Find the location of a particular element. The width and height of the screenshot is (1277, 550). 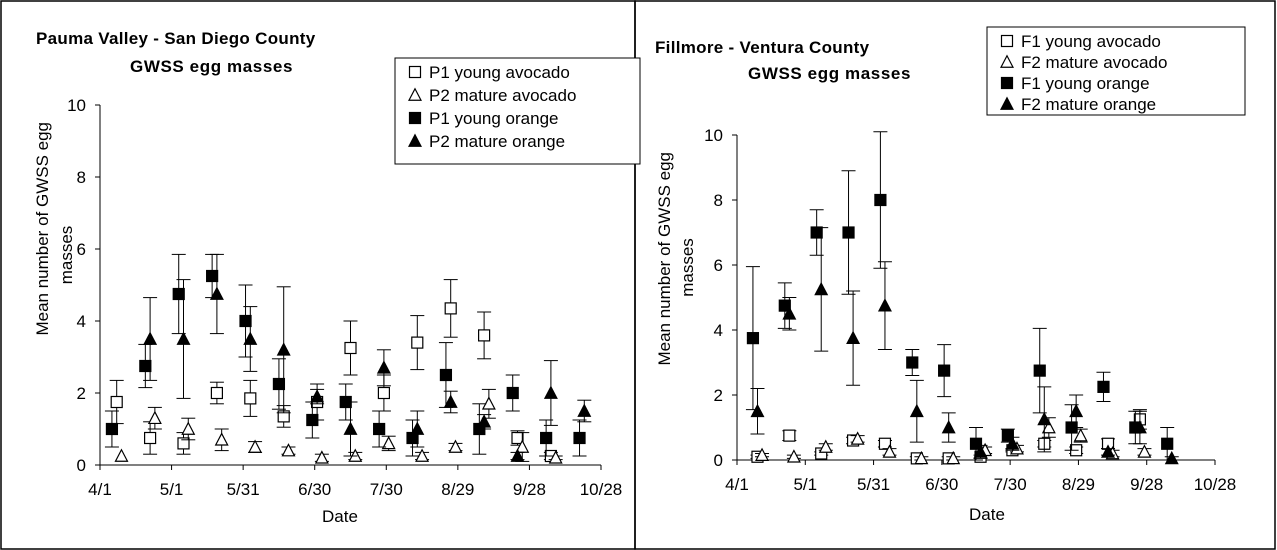

legend-label: F1 young avocado is located at coordinates (1091, 41).